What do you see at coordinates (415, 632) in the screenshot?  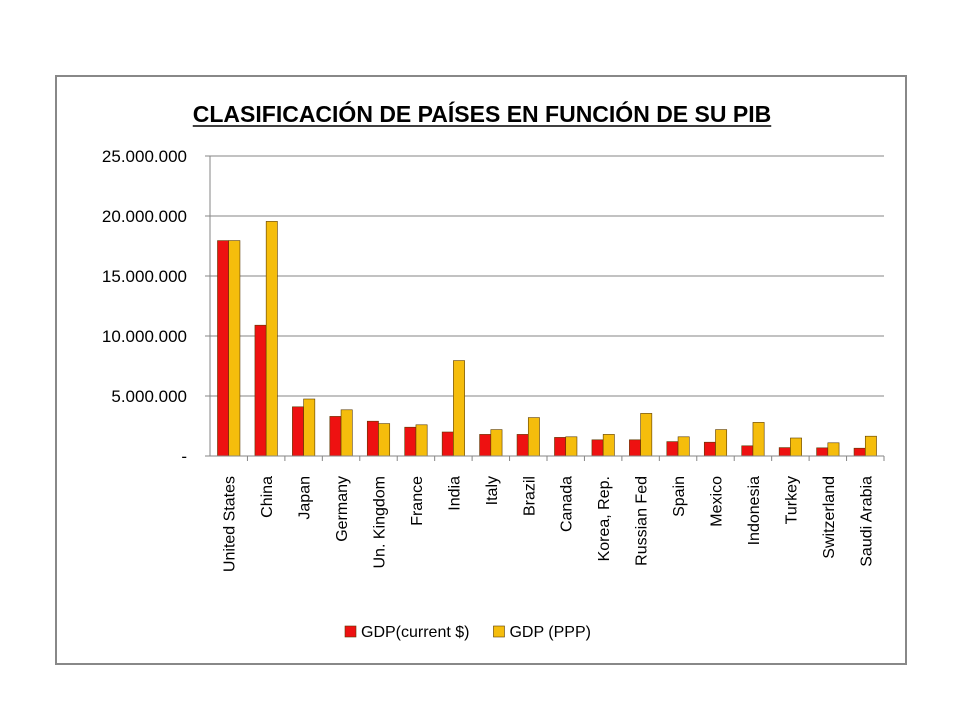 I see `legend-label: GDP(current $)` at bounding box center [415, 632].